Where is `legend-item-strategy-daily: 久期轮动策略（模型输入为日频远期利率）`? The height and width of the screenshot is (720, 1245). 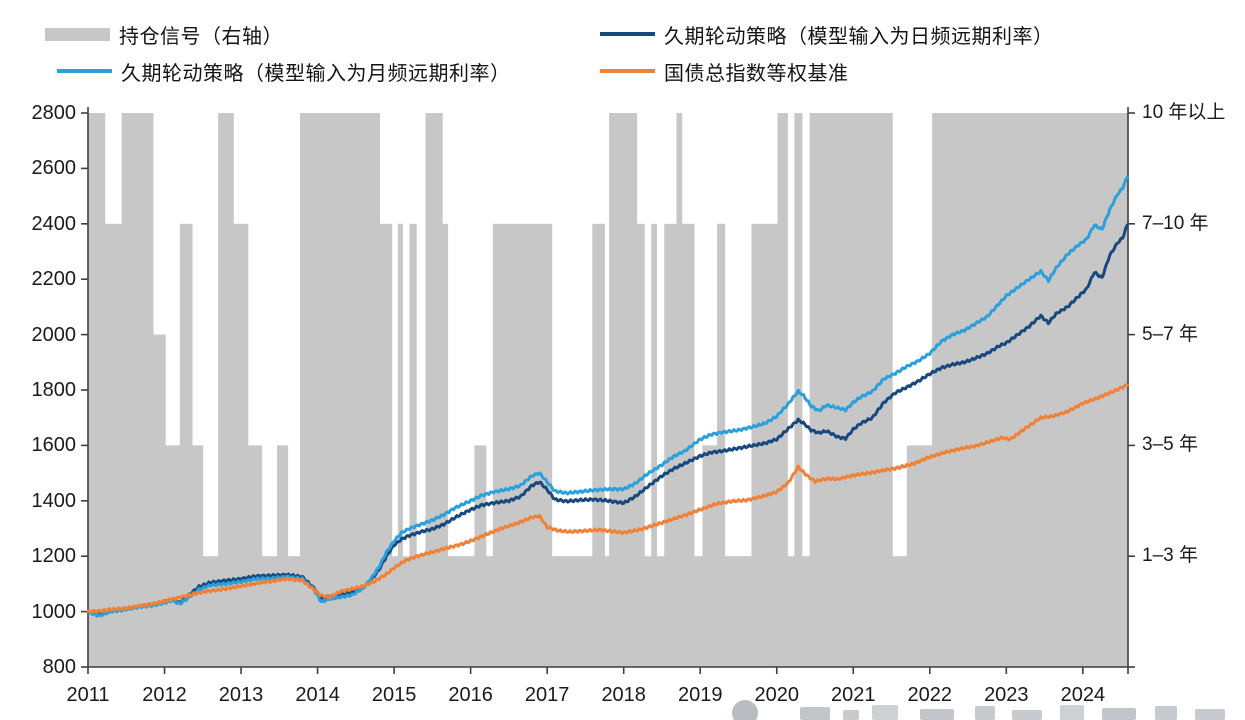 legend-item-strategy-daily: 久期轮动策略（模型输入为日频远期利率） is located at coordinates (827, 34).